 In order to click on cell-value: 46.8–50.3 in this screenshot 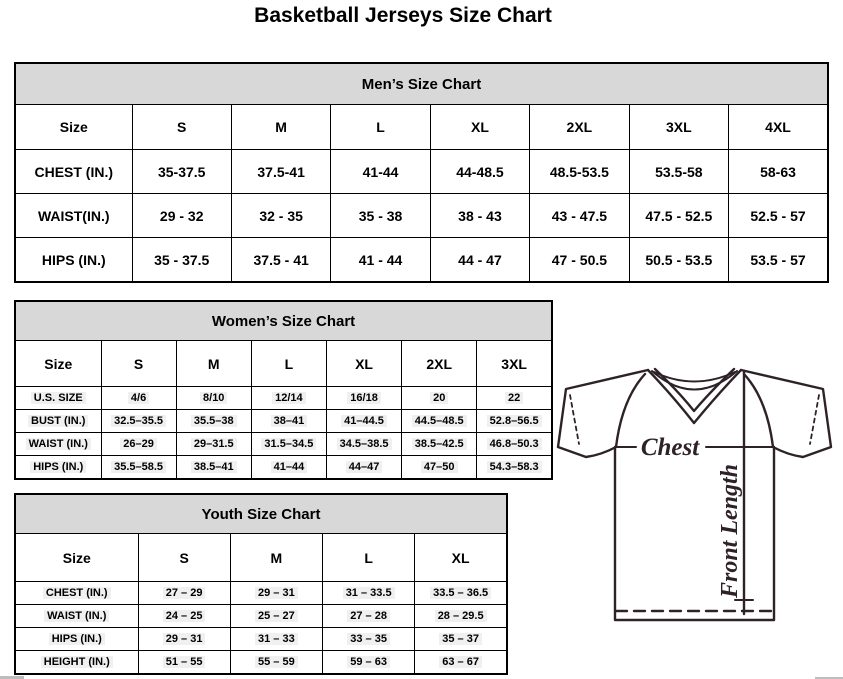, I will do `click(514, 444)`.